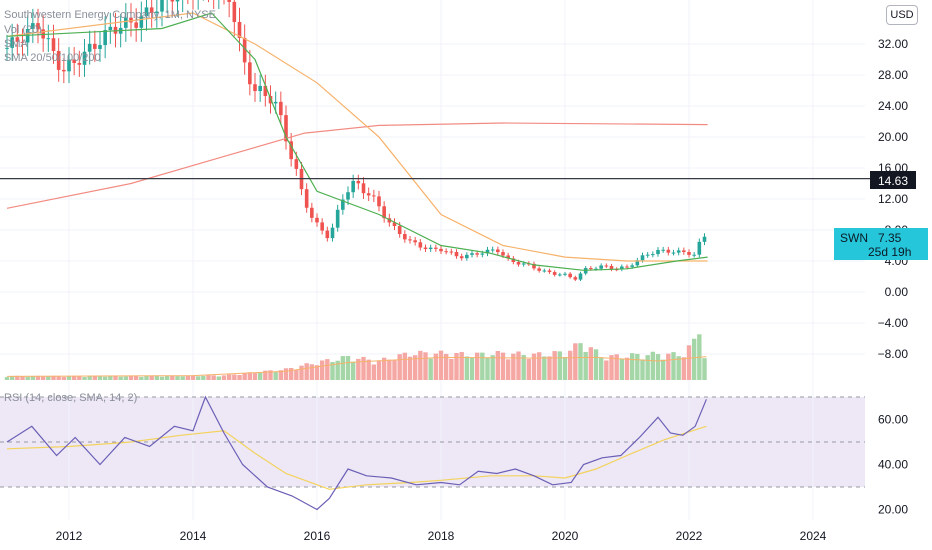 The width and height of the screenshot is (932, 550). Describe the element at coordinates (69, 536) in the screenshot. I see `time-tick-label: 2012` at that location.